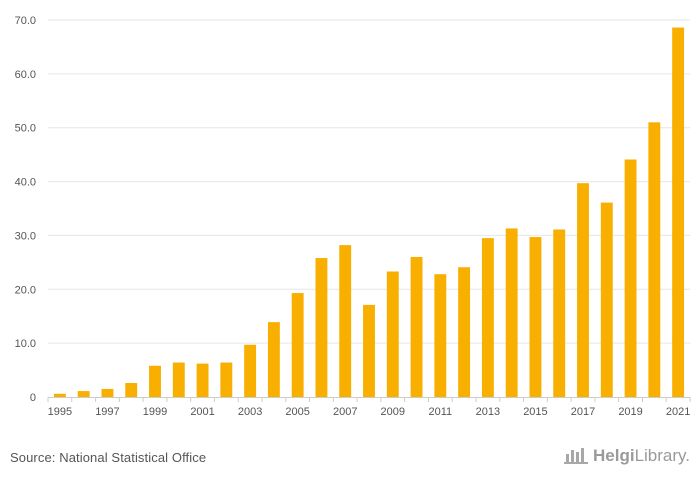 The image size is (700, 483). What do you see at coordinates (25, 209) in the screenshot?
I see `y-axis-ticks: 0 10.0 20.0 30.0 40.0 50.0 60.0 70.0` at bounding box center [25, 209].